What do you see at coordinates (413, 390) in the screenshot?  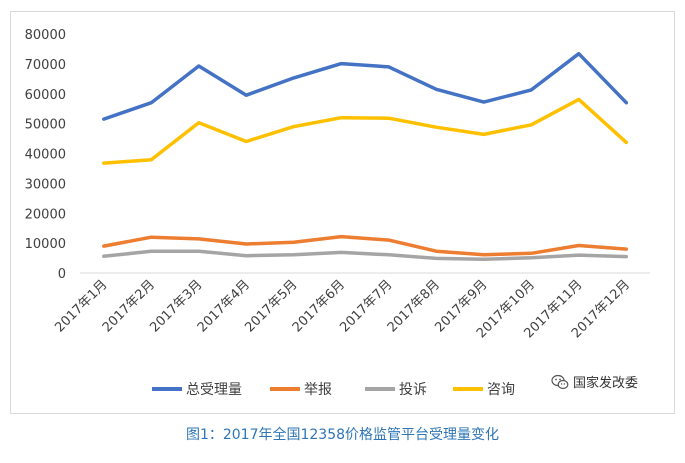 I see `legend-label: 投诉` at bounding box center [413, 390].